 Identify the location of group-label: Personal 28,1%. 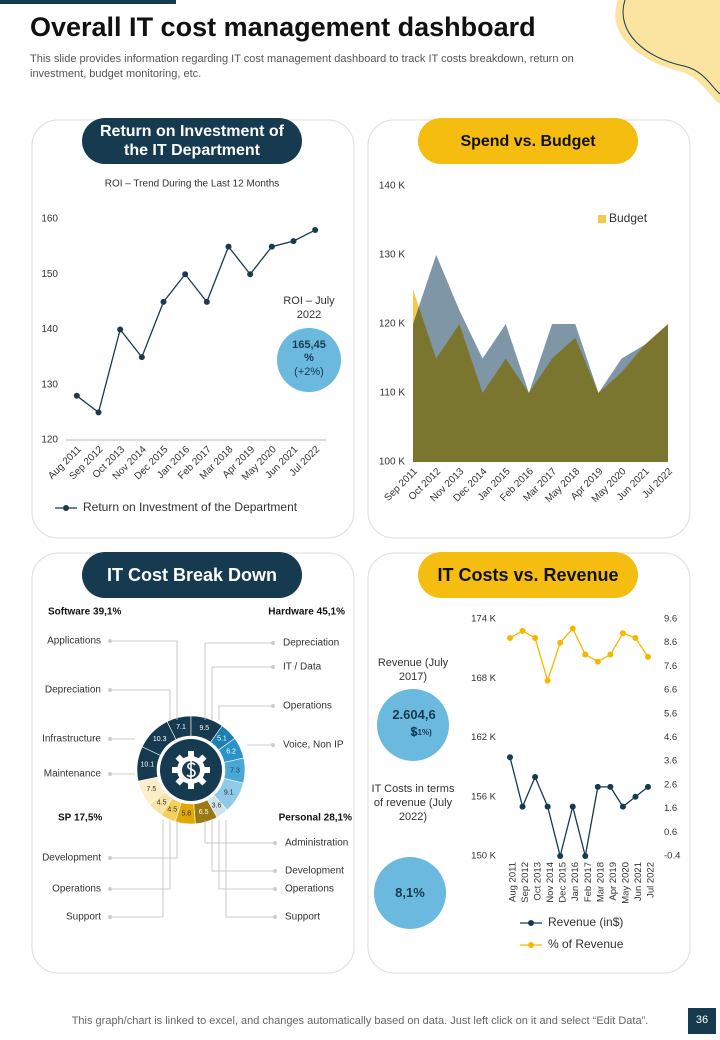
(315, 818).